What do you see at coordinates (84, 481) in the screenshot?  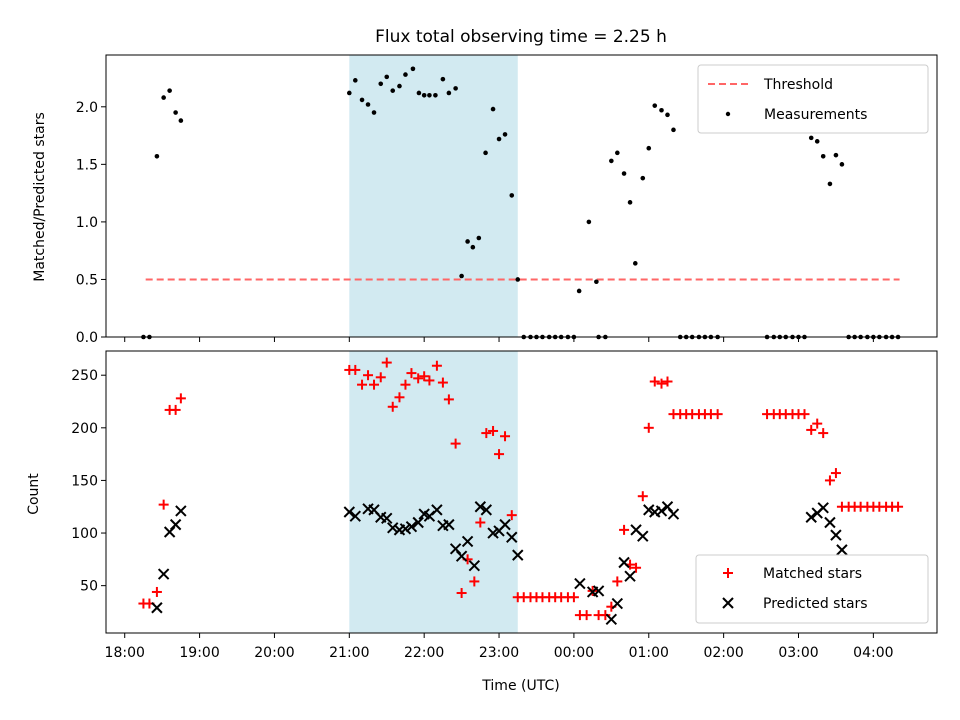 I see `y-tick-label: 150` at bounding box center [84, 481].